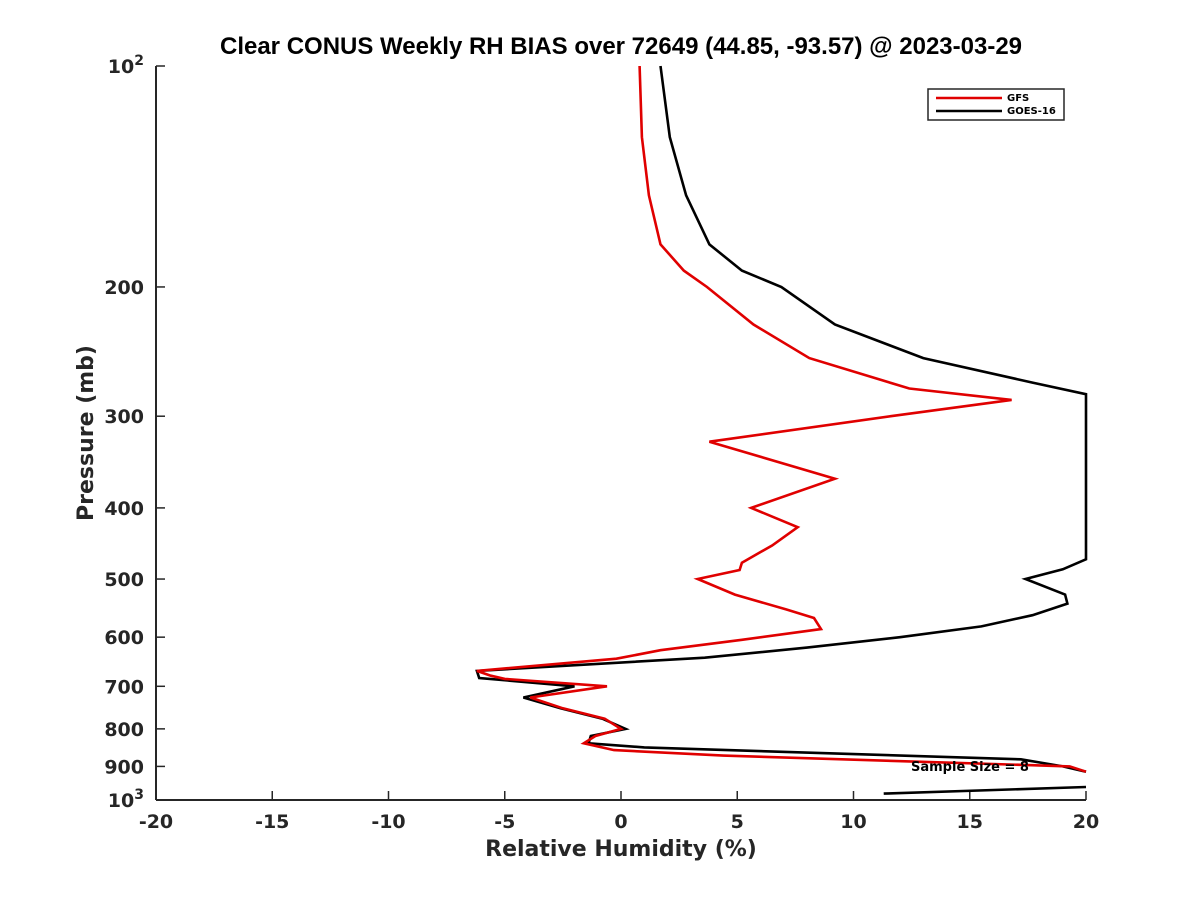 The width and height of the screenshot is (1200, 900). I want to click on x-axis-ticks: -20 -15 -10 -5 0 5 10 15 20, so click(619, 812).